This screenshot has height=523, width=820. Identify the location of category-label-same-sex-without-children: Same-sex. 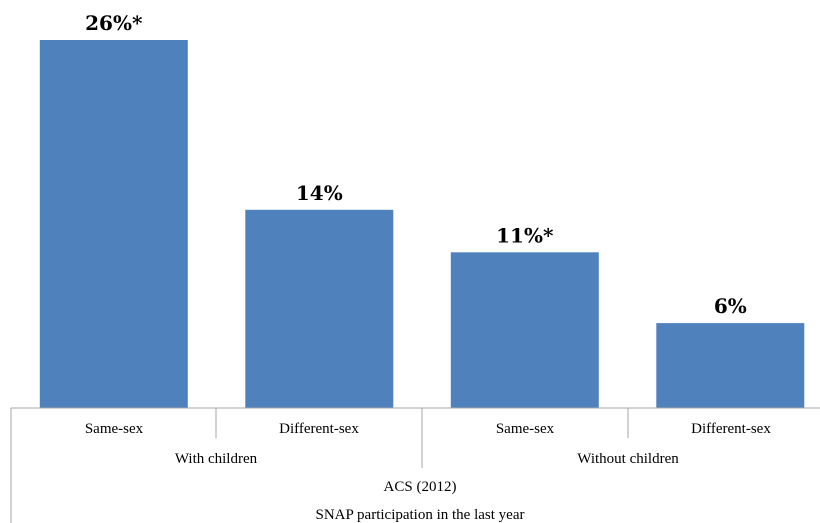
(525, 429).